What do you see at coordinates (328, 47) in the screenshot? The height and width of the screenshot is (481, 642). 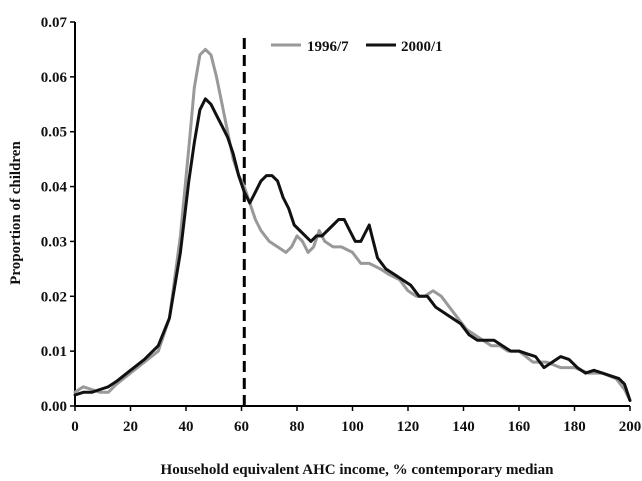 I see `legend-label-1996-7: 1996/7` at bounding box center [328, 47].